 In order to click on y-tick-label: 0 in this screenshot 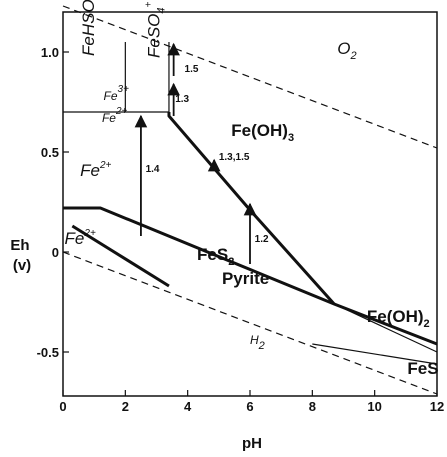, I will do `click(55, 252)`.